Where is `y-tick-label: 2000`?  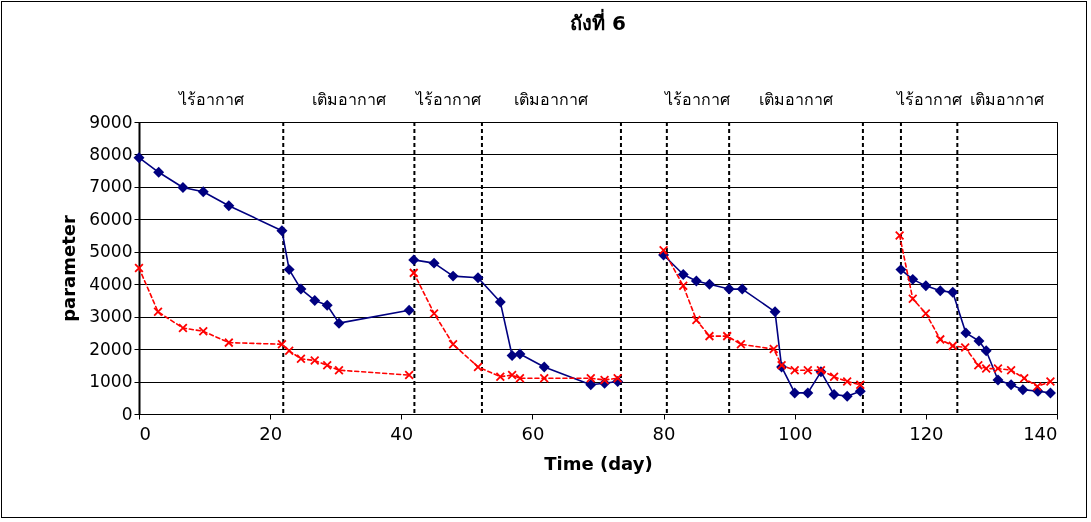 y-tick-label: 2000 is located at coordinates (111, 348).